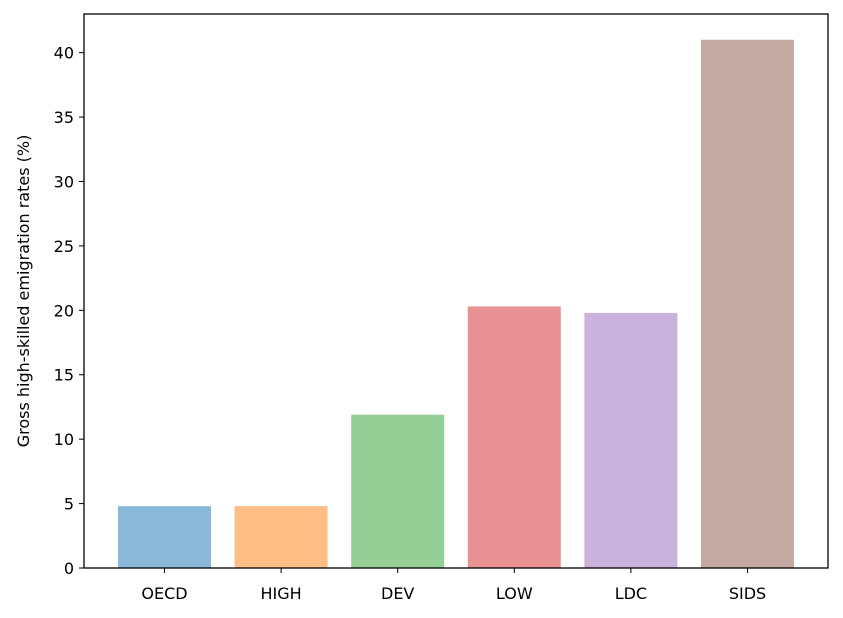  Describe the element at coordinates (514, 593) in the screenshot. I see `x-tick-label: LOW` at that location.